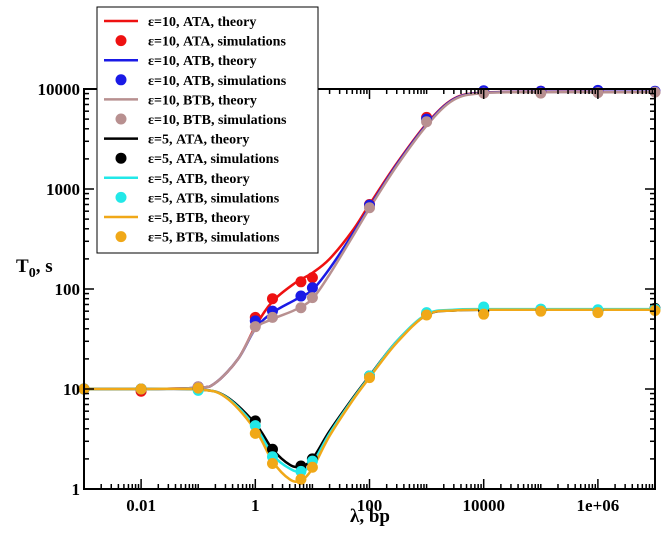 The height and width of the screenshot is (533, 670). What do you see at coordinates (217, 81) in the screenshot?
I see `legend-label-eps-10-atb-simulations: ε=10, ATB, simulations` at bounding box center [217, 81].